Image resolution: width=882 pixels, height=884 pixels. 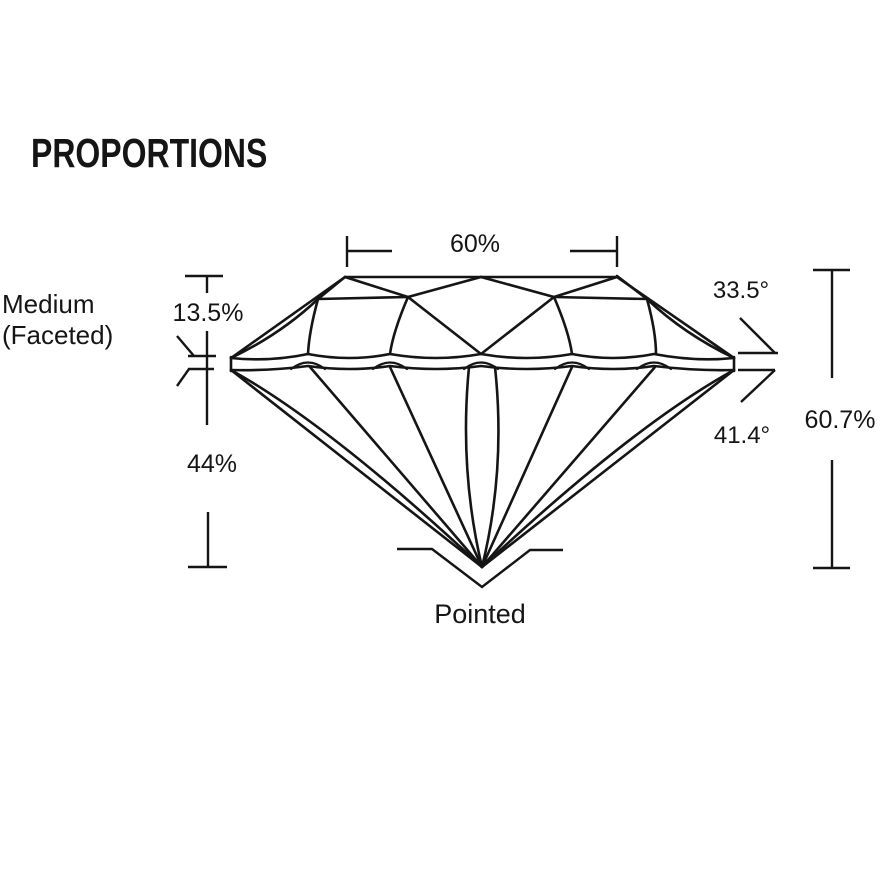 What do you see at coordinates (475, 244) in the screenshot?
I see `table-width-label: 60%` at bounding box center [475, 244].